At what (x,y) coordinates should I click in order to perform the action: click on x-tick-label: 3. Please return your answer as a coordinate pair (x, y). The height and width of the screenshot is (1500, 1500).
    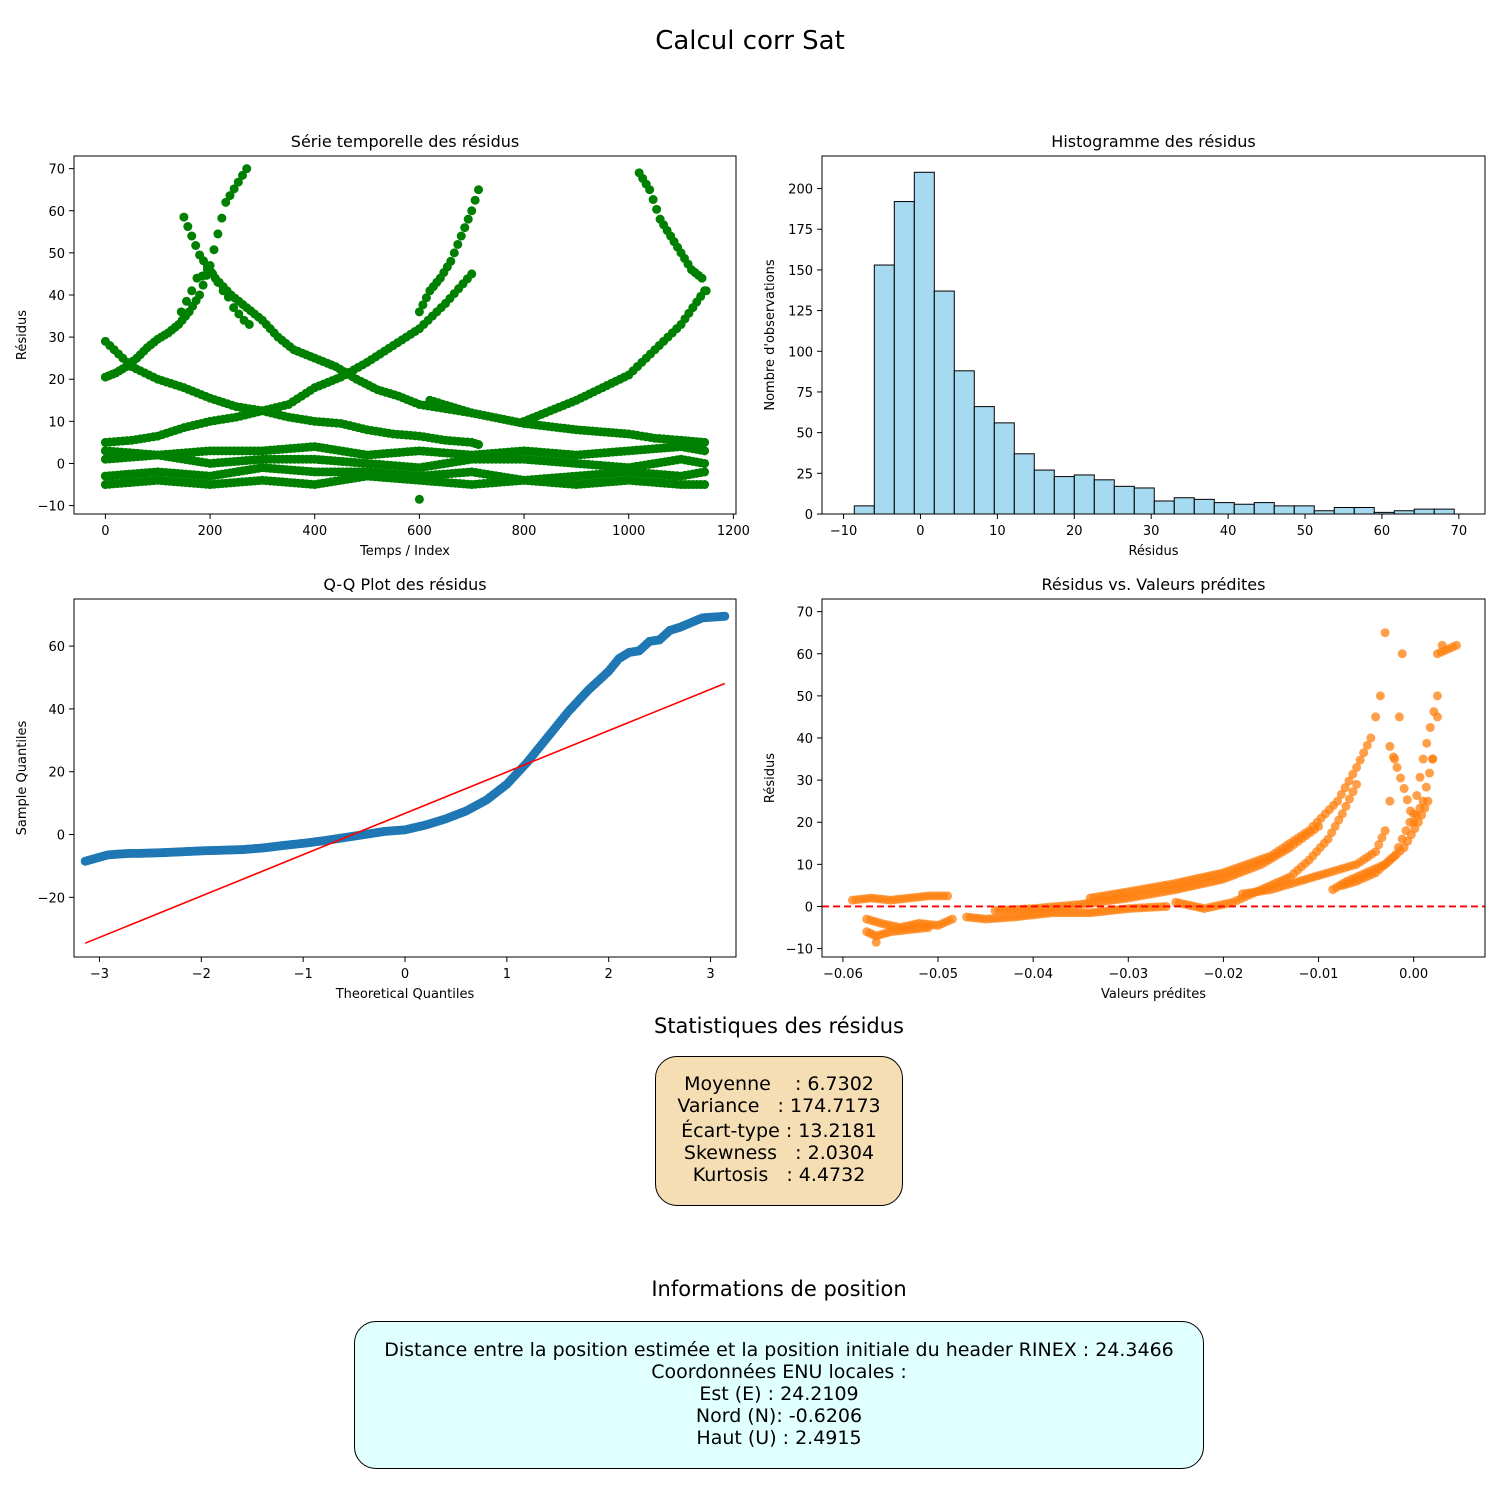
    Looking at the image, I should click on (710, 974).